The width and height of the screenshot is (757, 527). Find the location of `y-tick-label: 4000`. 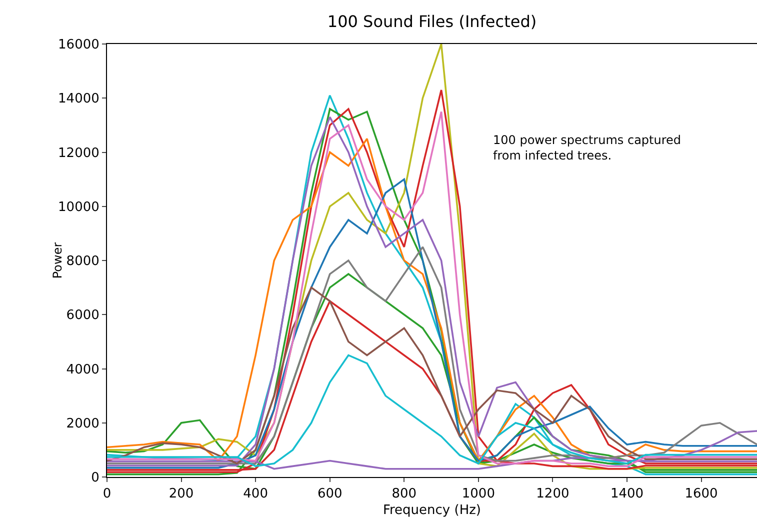

y-tick-label: 4000 is located at coordinates (83, 370).